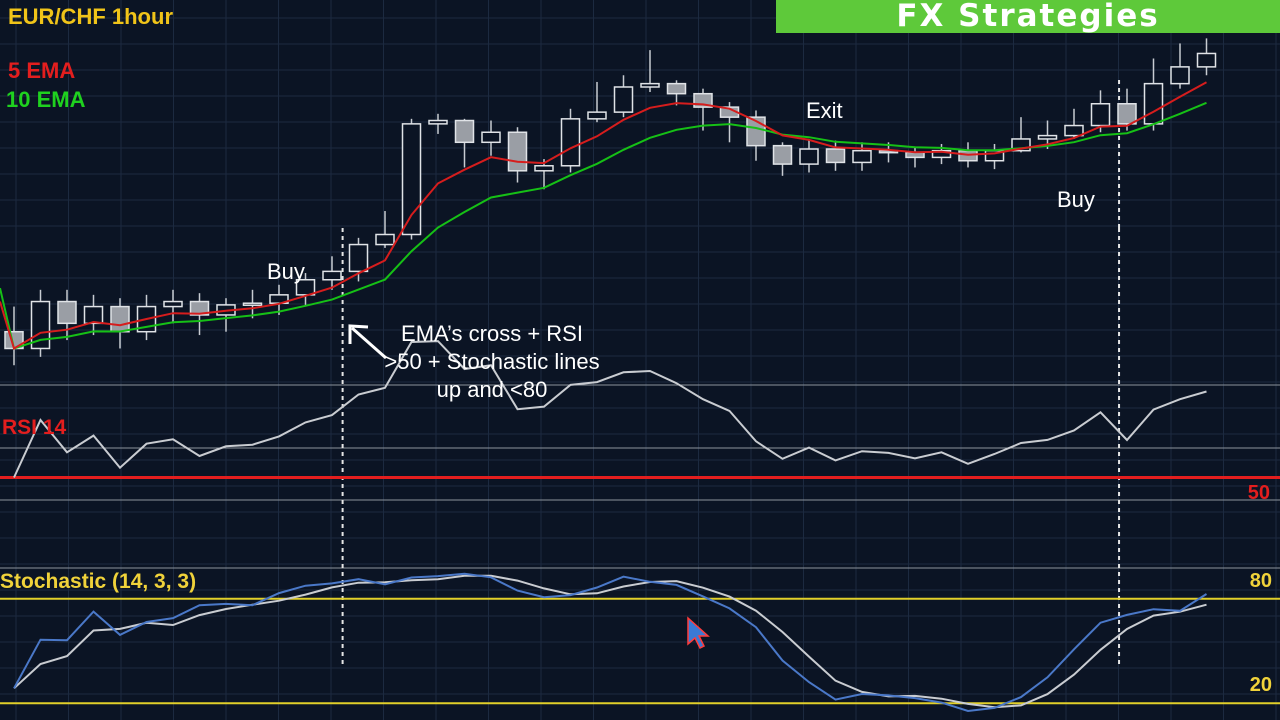  Describe the element at coordinates (286, 271) in the screenshot. I see `buy-annotation-1: Buy` at that location.